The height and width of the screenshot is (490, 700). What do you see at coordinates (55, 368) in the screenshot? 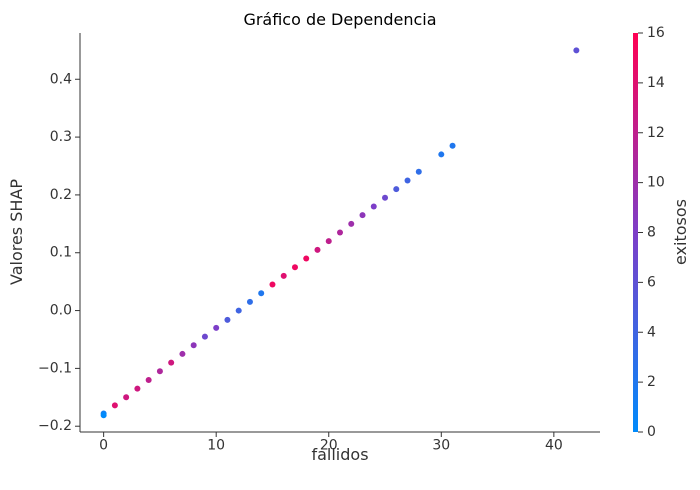
I see `y-tick-label: −0.1` at bounding box center [55, 368].